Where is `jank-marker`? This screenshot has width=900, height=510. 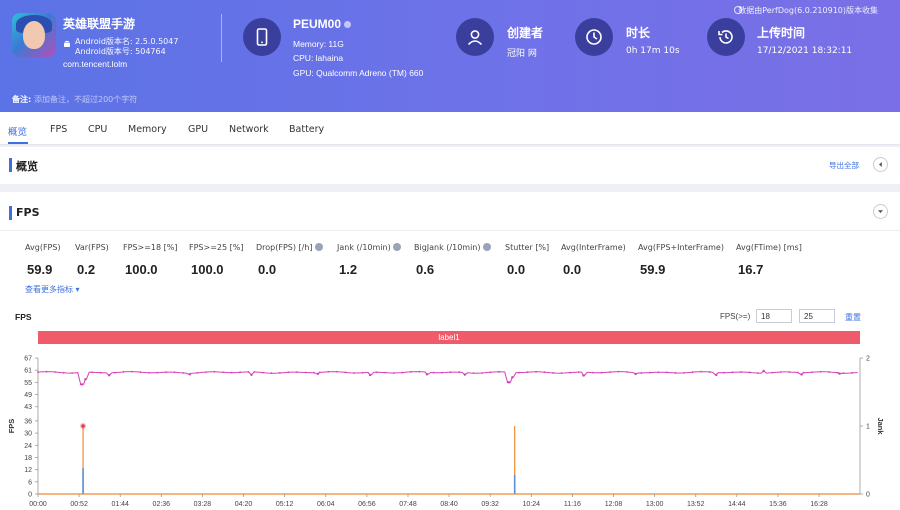 jank-marker is located at coordinates (83, 426).